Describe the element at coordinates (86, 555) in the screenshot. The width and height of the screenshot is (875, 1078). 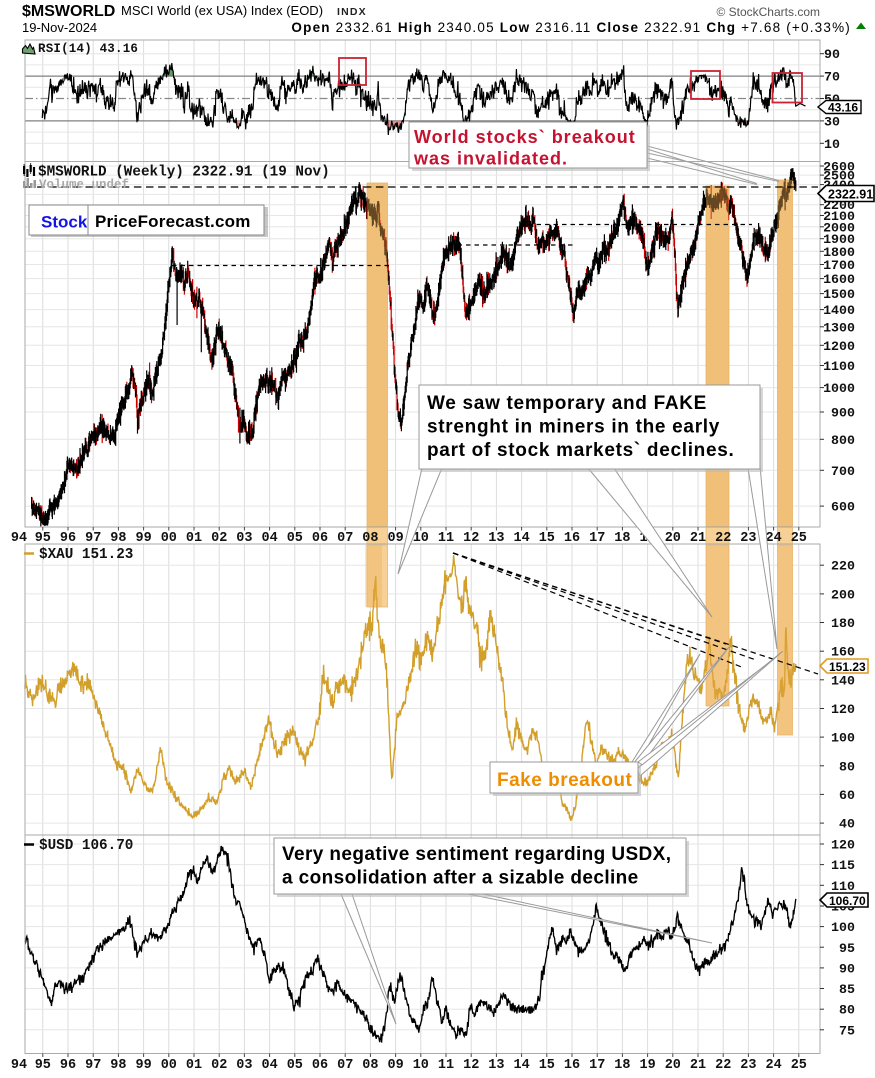
I see `svg-text: $XAU 151.23` at that location.